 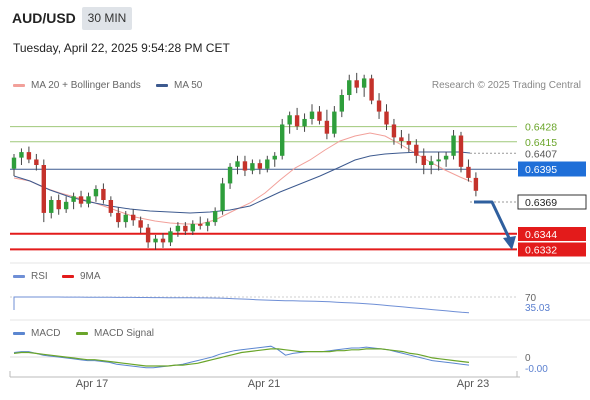 I want to click on pivot-badge, so click(x=552, y=202).